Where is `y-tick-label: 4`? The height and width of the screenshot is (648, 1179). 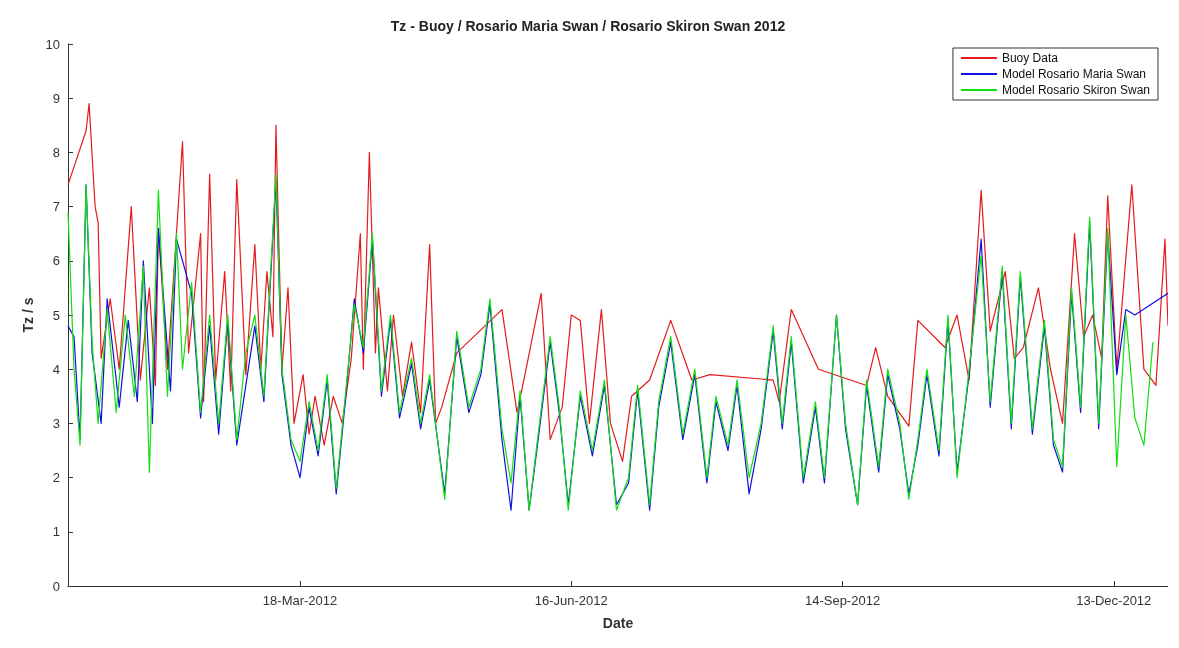 y-tick-label: 4 is located at coordinates (56, 369).